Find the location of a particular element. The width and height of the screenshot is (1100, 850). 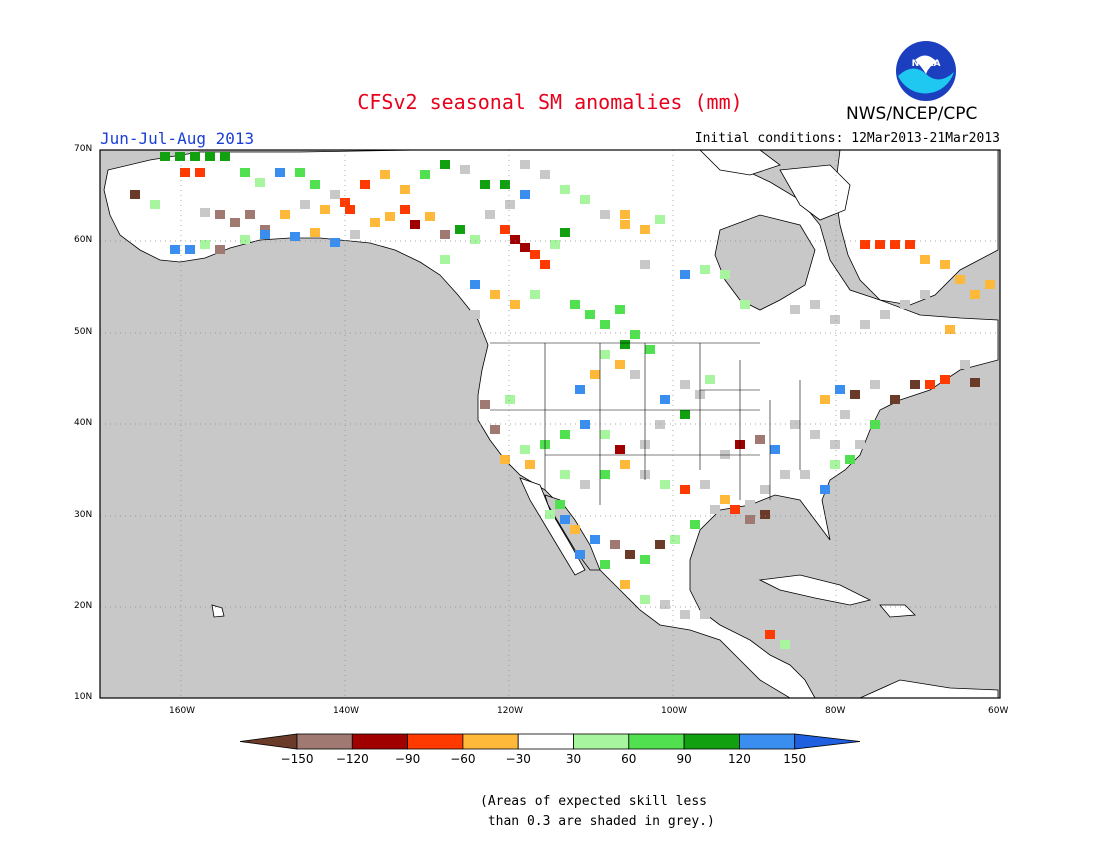

lon-label: 60W is located at coordinates (998, 711).